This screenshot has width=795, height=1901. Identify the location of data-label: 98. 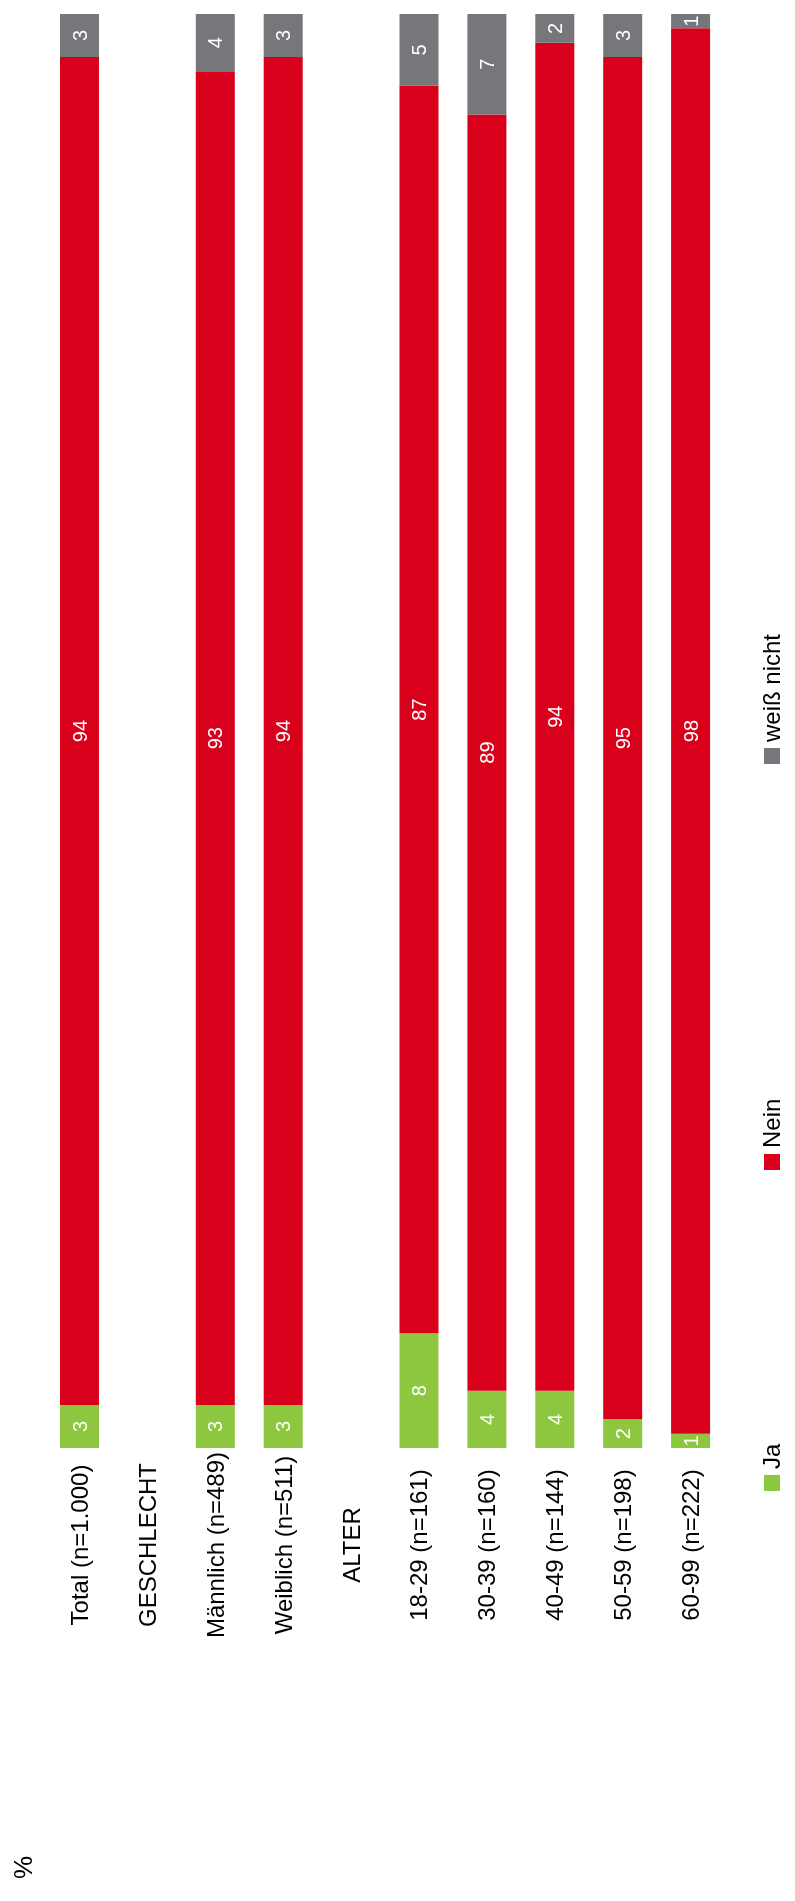
(690, 731).